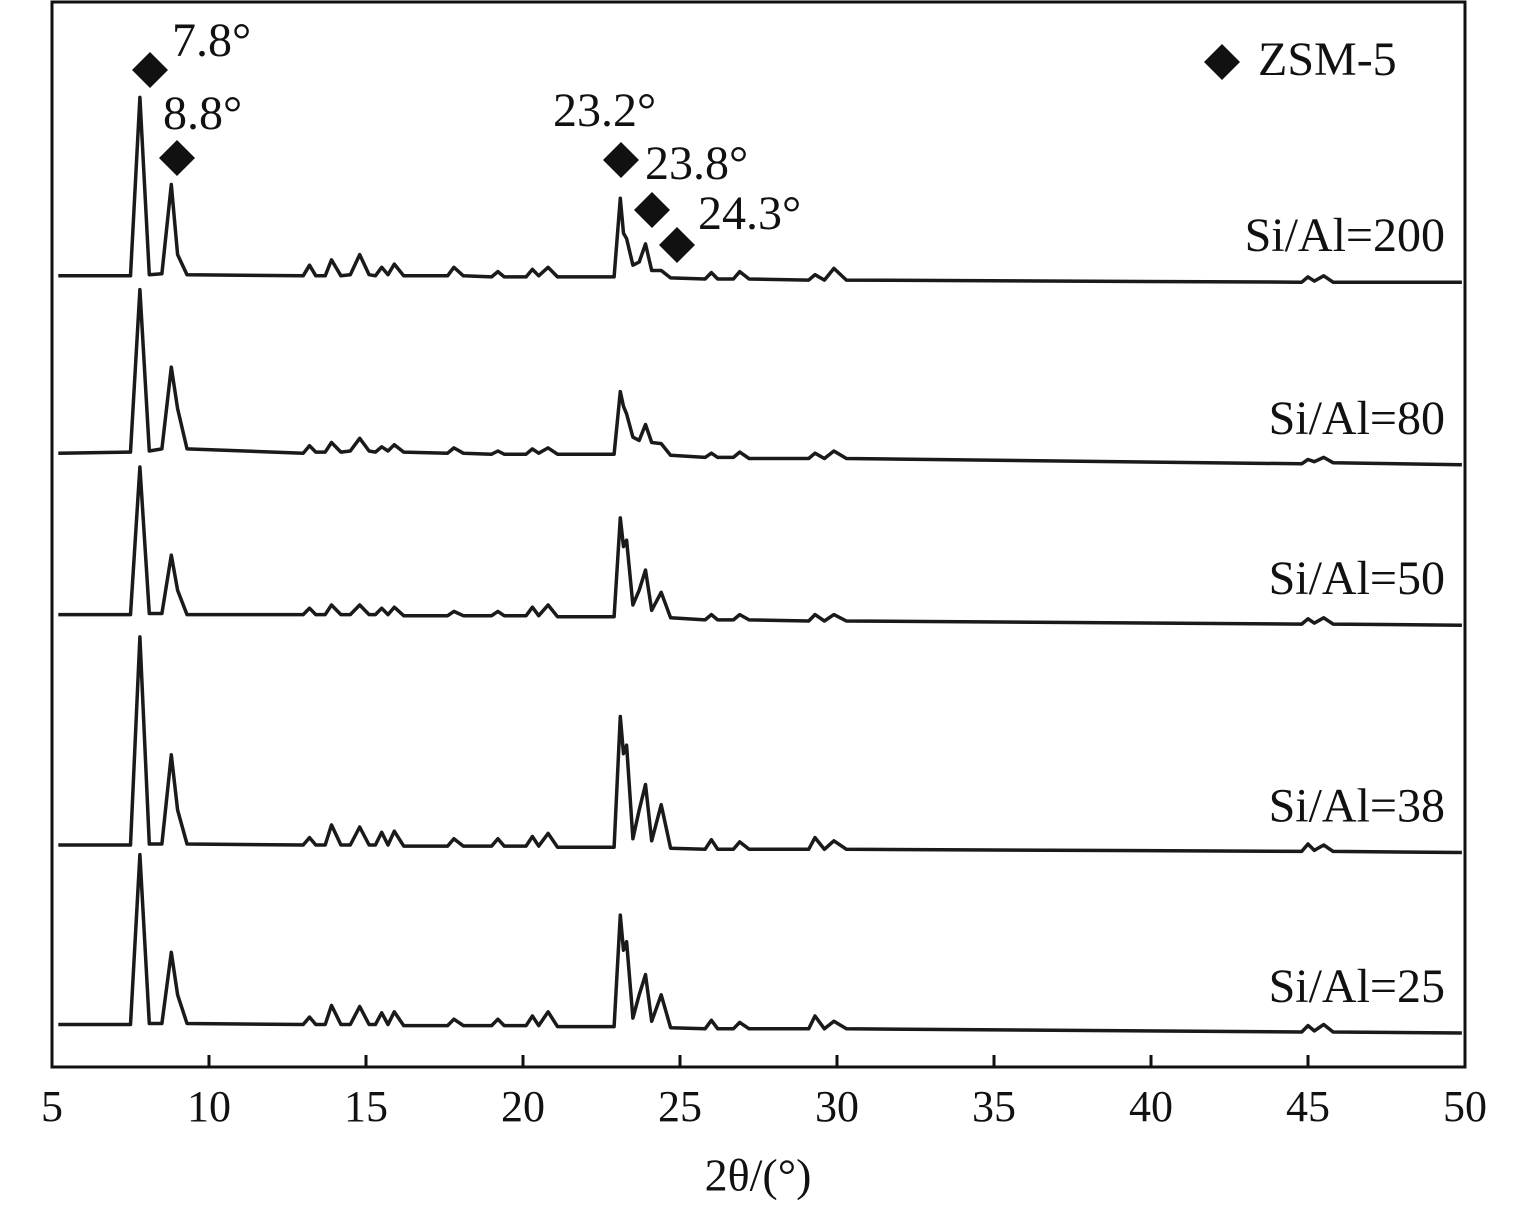 This screenshot has height=1218, width=1525. Describe the element at coordinates (209, 1106) in the screenshot. I see `x-tick-label: 10` at that location.